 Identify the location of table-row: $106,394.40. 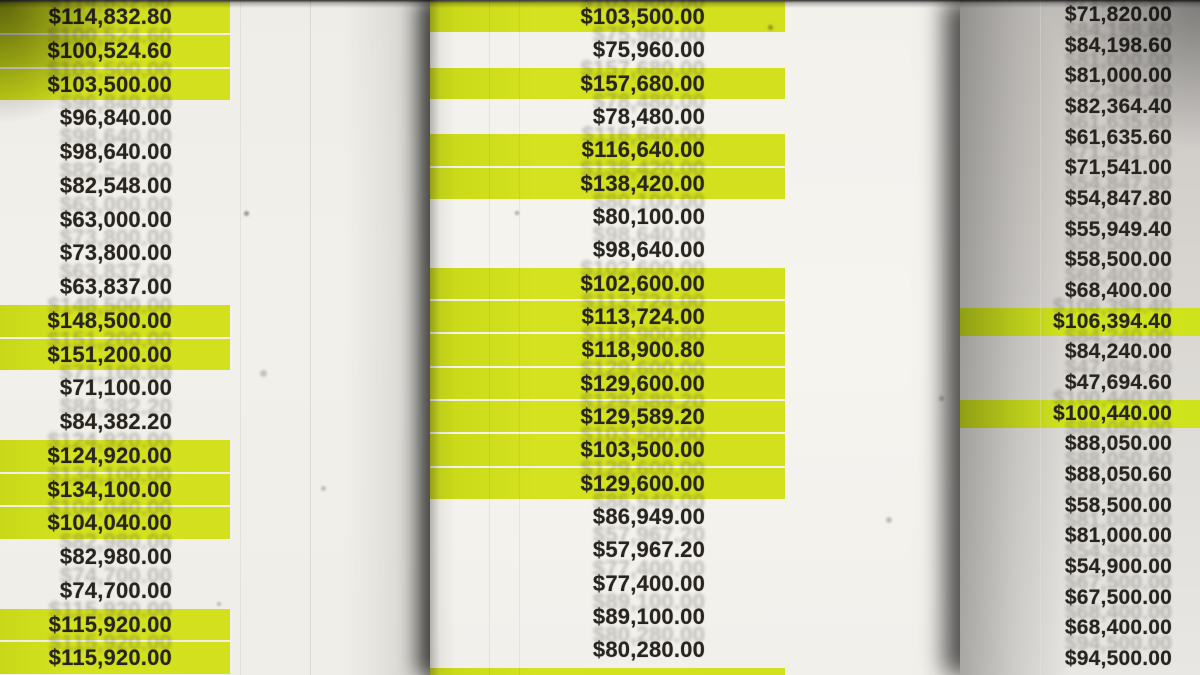
(1080, 322).